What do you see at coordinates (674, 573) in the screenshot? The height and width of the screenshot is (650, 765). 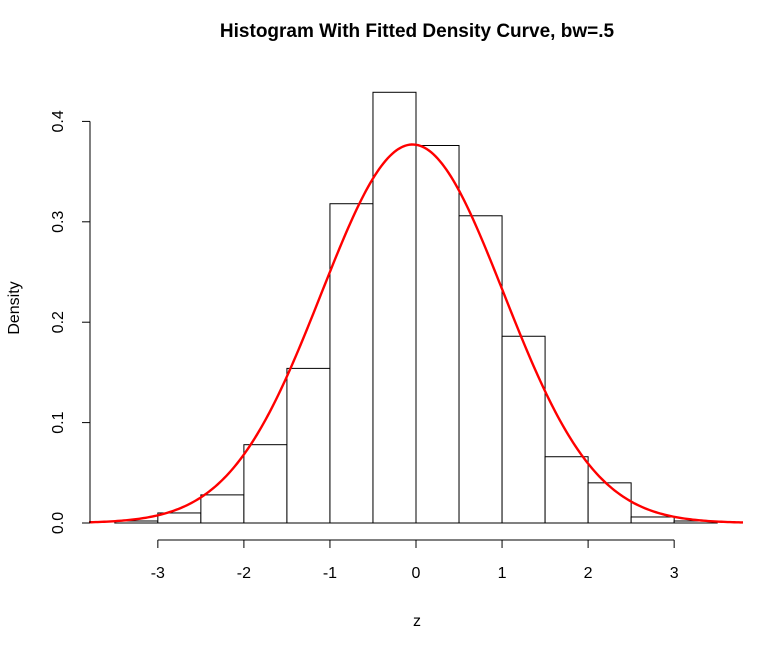 I see `x-tick-label: 3` at bounding box center [674, 573].